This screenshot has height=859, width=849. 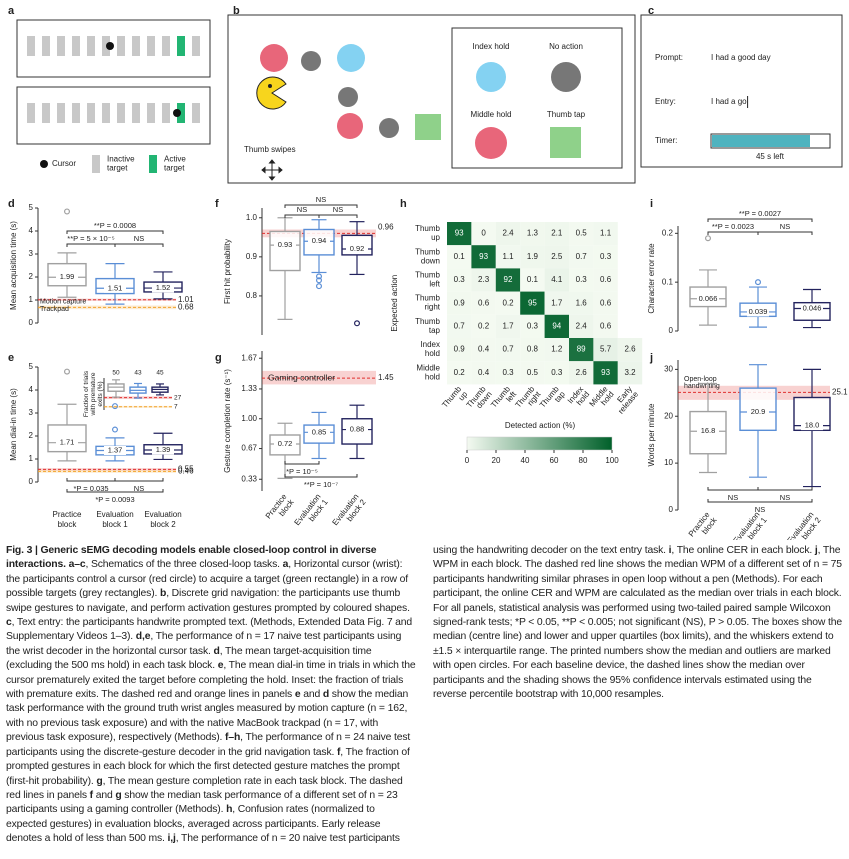 I want to click on panel-letter: b, so click(x=236, y=11).